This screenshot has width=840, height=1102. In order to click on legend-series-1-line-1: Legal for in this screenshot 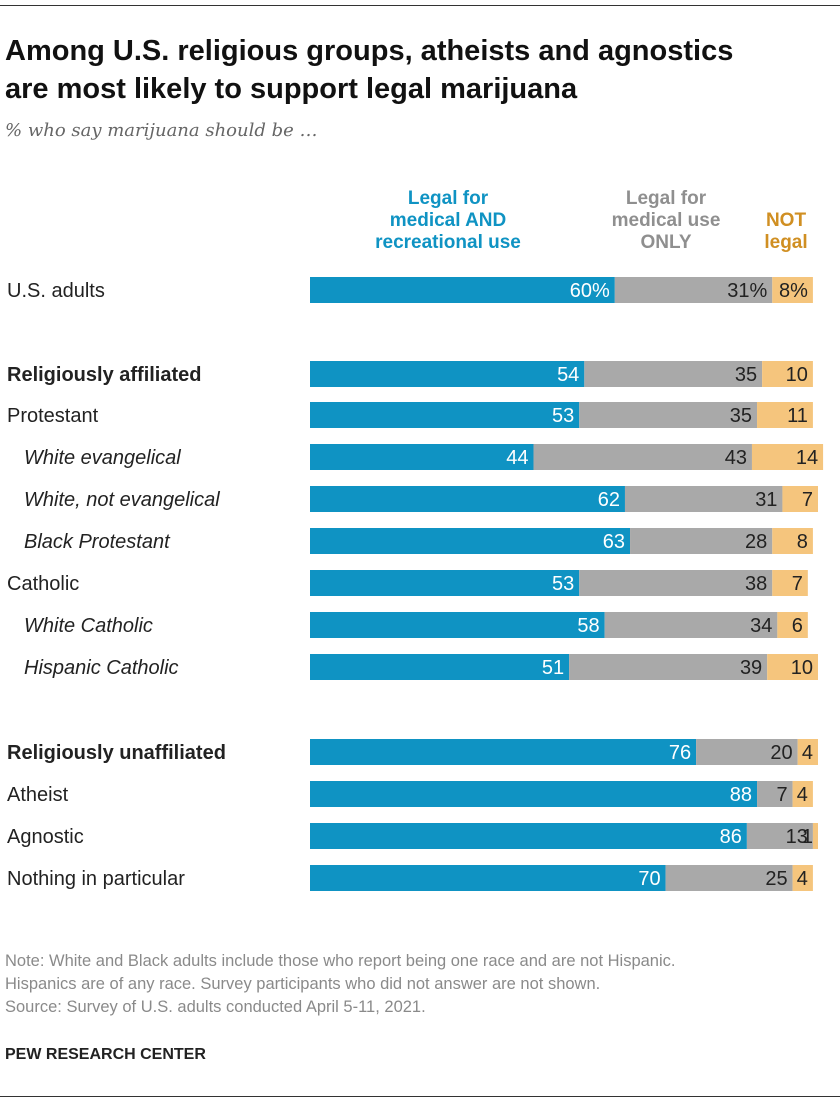, I will do `click(448, 198)`.